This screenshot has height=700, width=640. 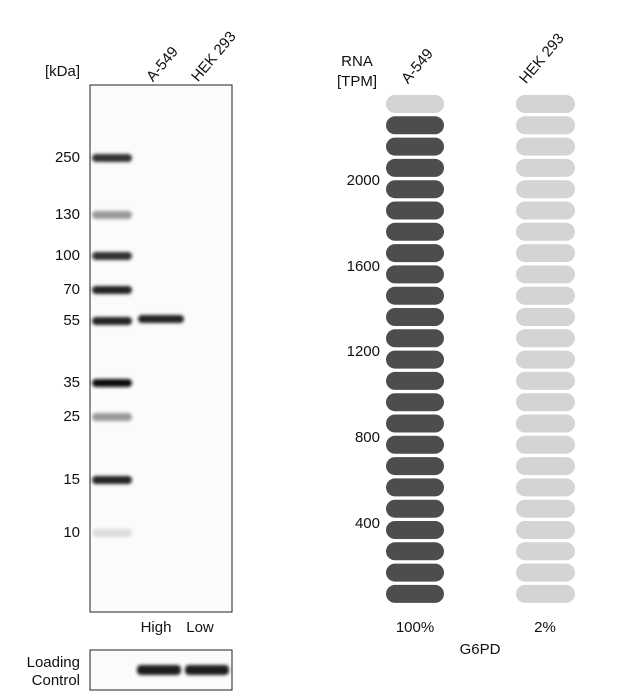 I want to click on rna-tick-label: 1200, so click(x=363, y=351).